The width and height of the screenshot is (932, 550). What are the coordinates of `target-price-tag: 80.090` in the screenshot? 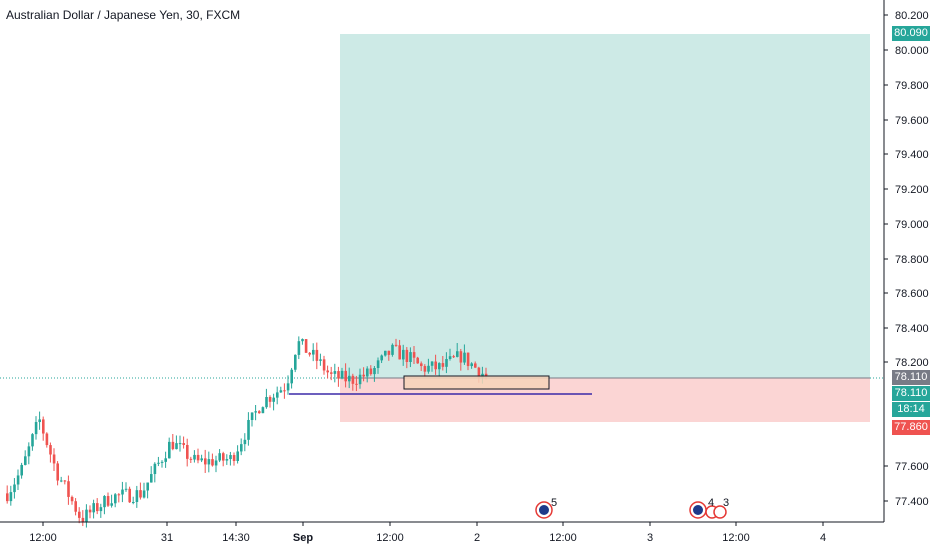 It's located at (911, 33).